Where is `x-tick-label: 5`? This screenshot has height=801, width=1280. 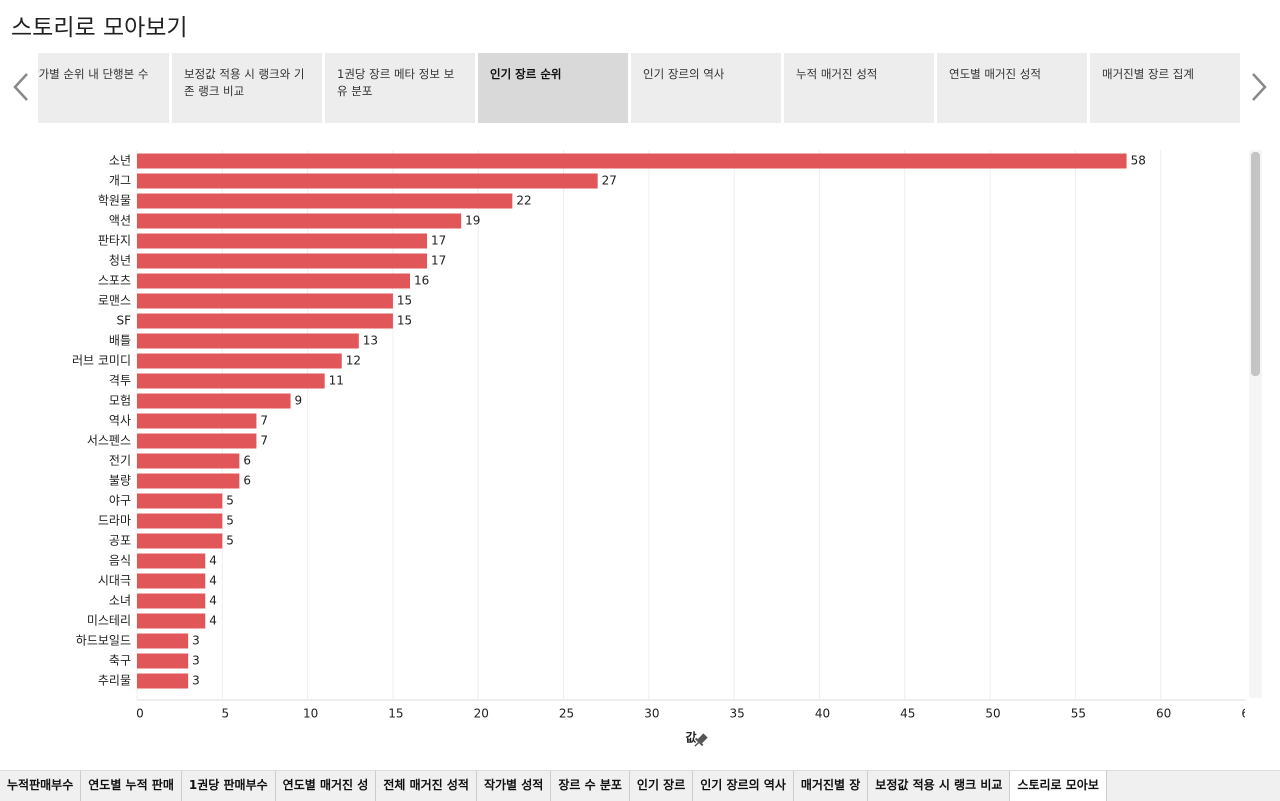 x-tick-label: 5 is located at coordinates (225, 714).